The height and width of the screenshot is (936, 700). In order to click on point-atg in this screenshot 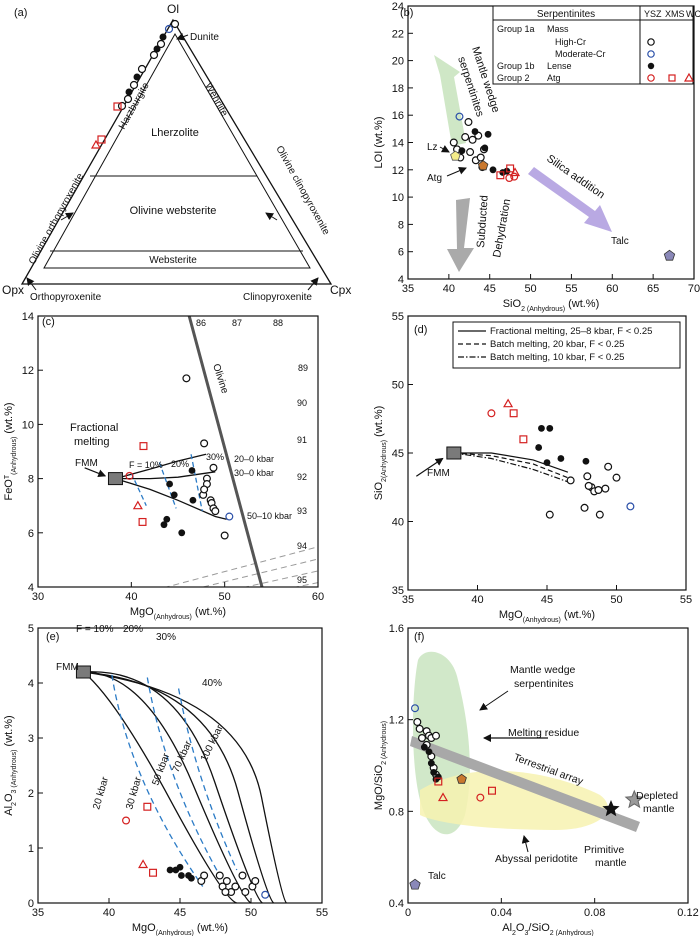, I will do `click(483, 165)`.